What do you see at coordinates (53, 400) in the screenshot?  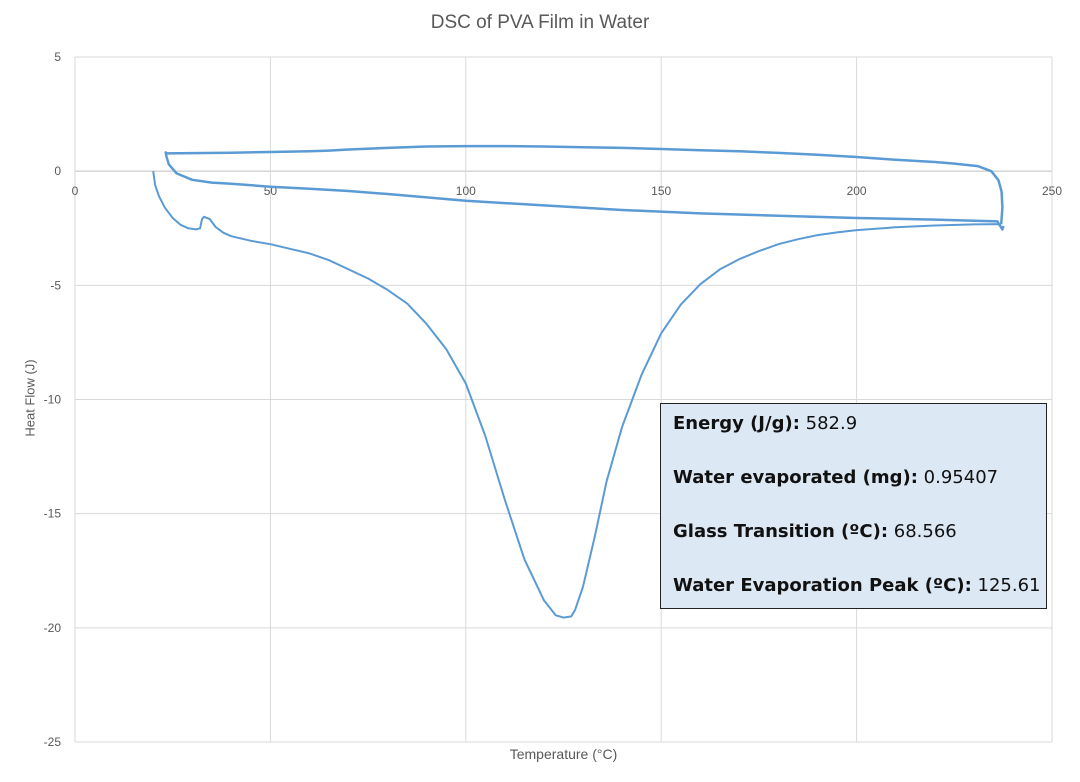 I see `y-tick-label: -10` at bounding box center [53, 400].